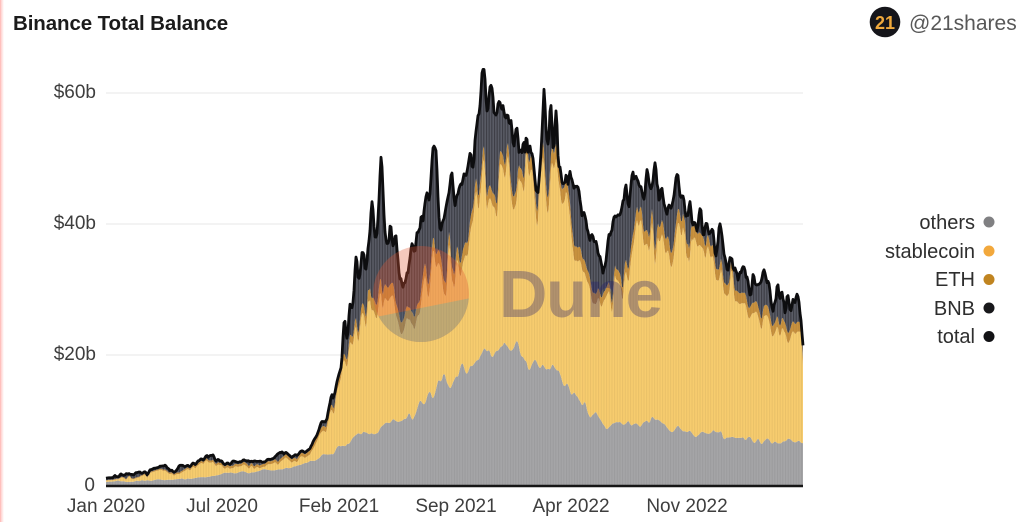 The height and width of the screenshot is (522, 1024). What do you see at coordinates (947, 223) in the screenshot?
I see `svg-text: others` at bounding box center [947, 223].